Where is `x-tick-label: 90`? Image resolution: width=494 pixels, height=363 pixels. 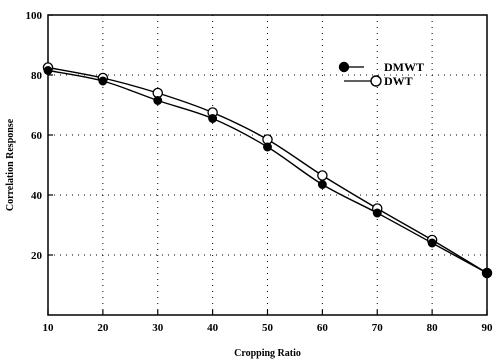 x-tick-label: 90 is located at coordinates (488, 328).